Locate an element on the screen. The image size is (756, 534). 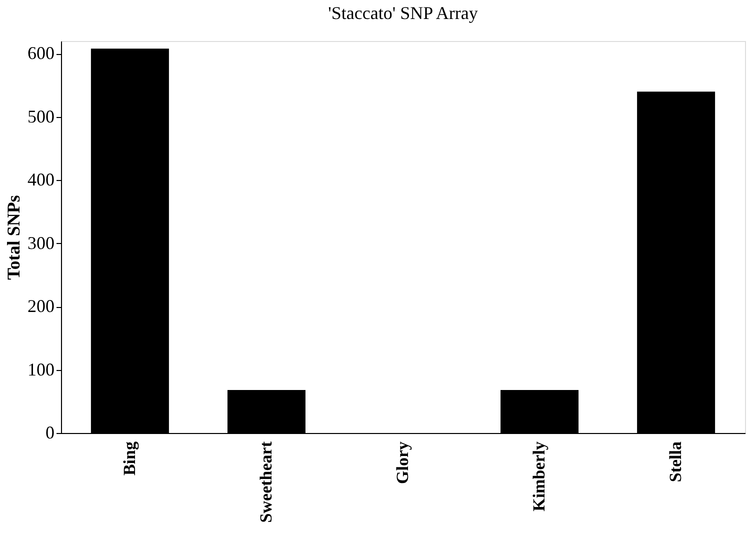
y-tick-label: 500 is located at coordinates (41, 116).